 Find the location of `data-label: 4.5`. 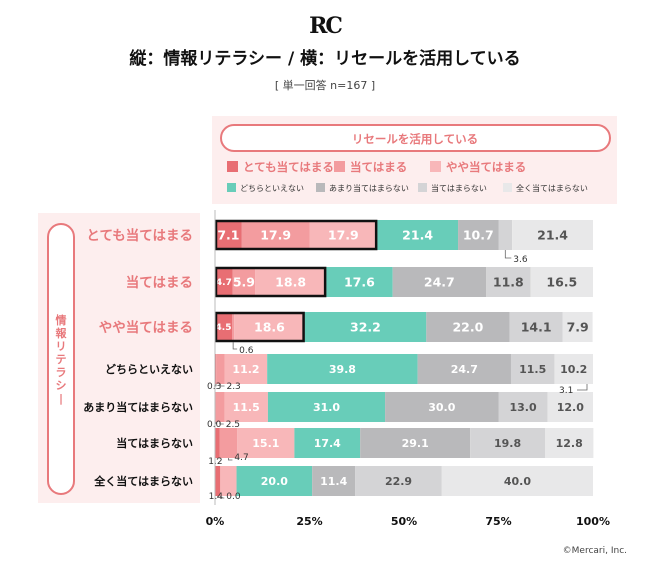

data-label: 4.5 is located at coordinates (224, 328).